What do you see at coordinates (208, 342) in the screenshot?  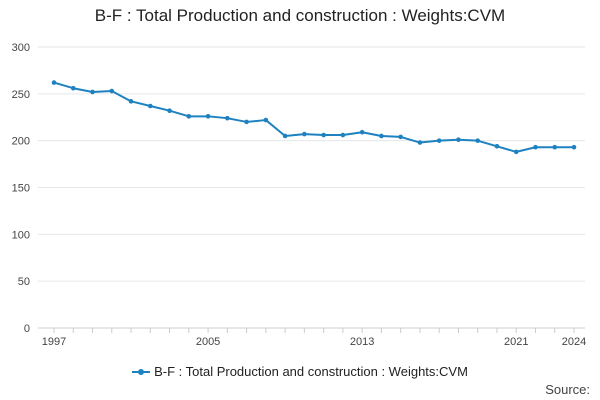 I see `x-tick-label: 2005` at bounding box center [208, 342].